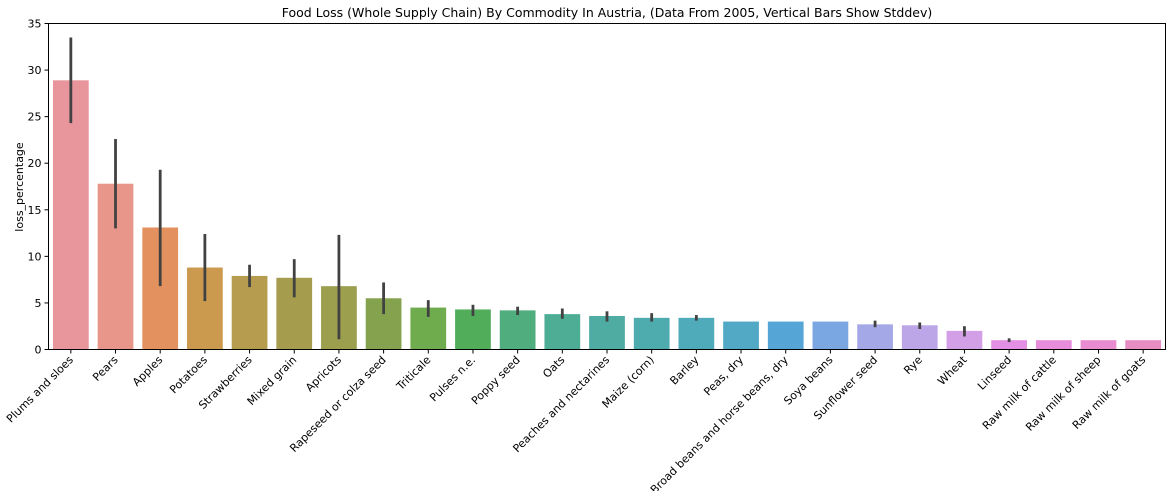 This screenshot has height=491, width=1172. I want to click on x-tick-label: Rye, so click(913, 365).